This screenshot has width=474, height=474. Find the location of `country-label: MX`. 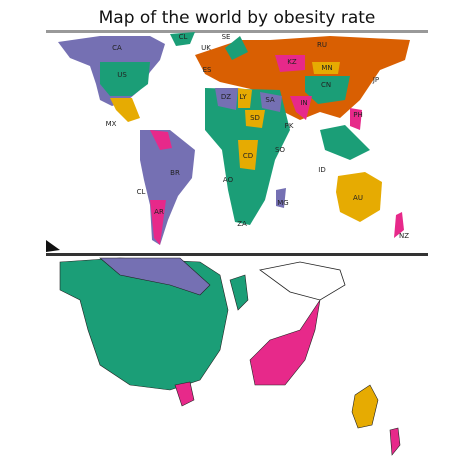

country-label: MX is located at coordinates (111, 124).